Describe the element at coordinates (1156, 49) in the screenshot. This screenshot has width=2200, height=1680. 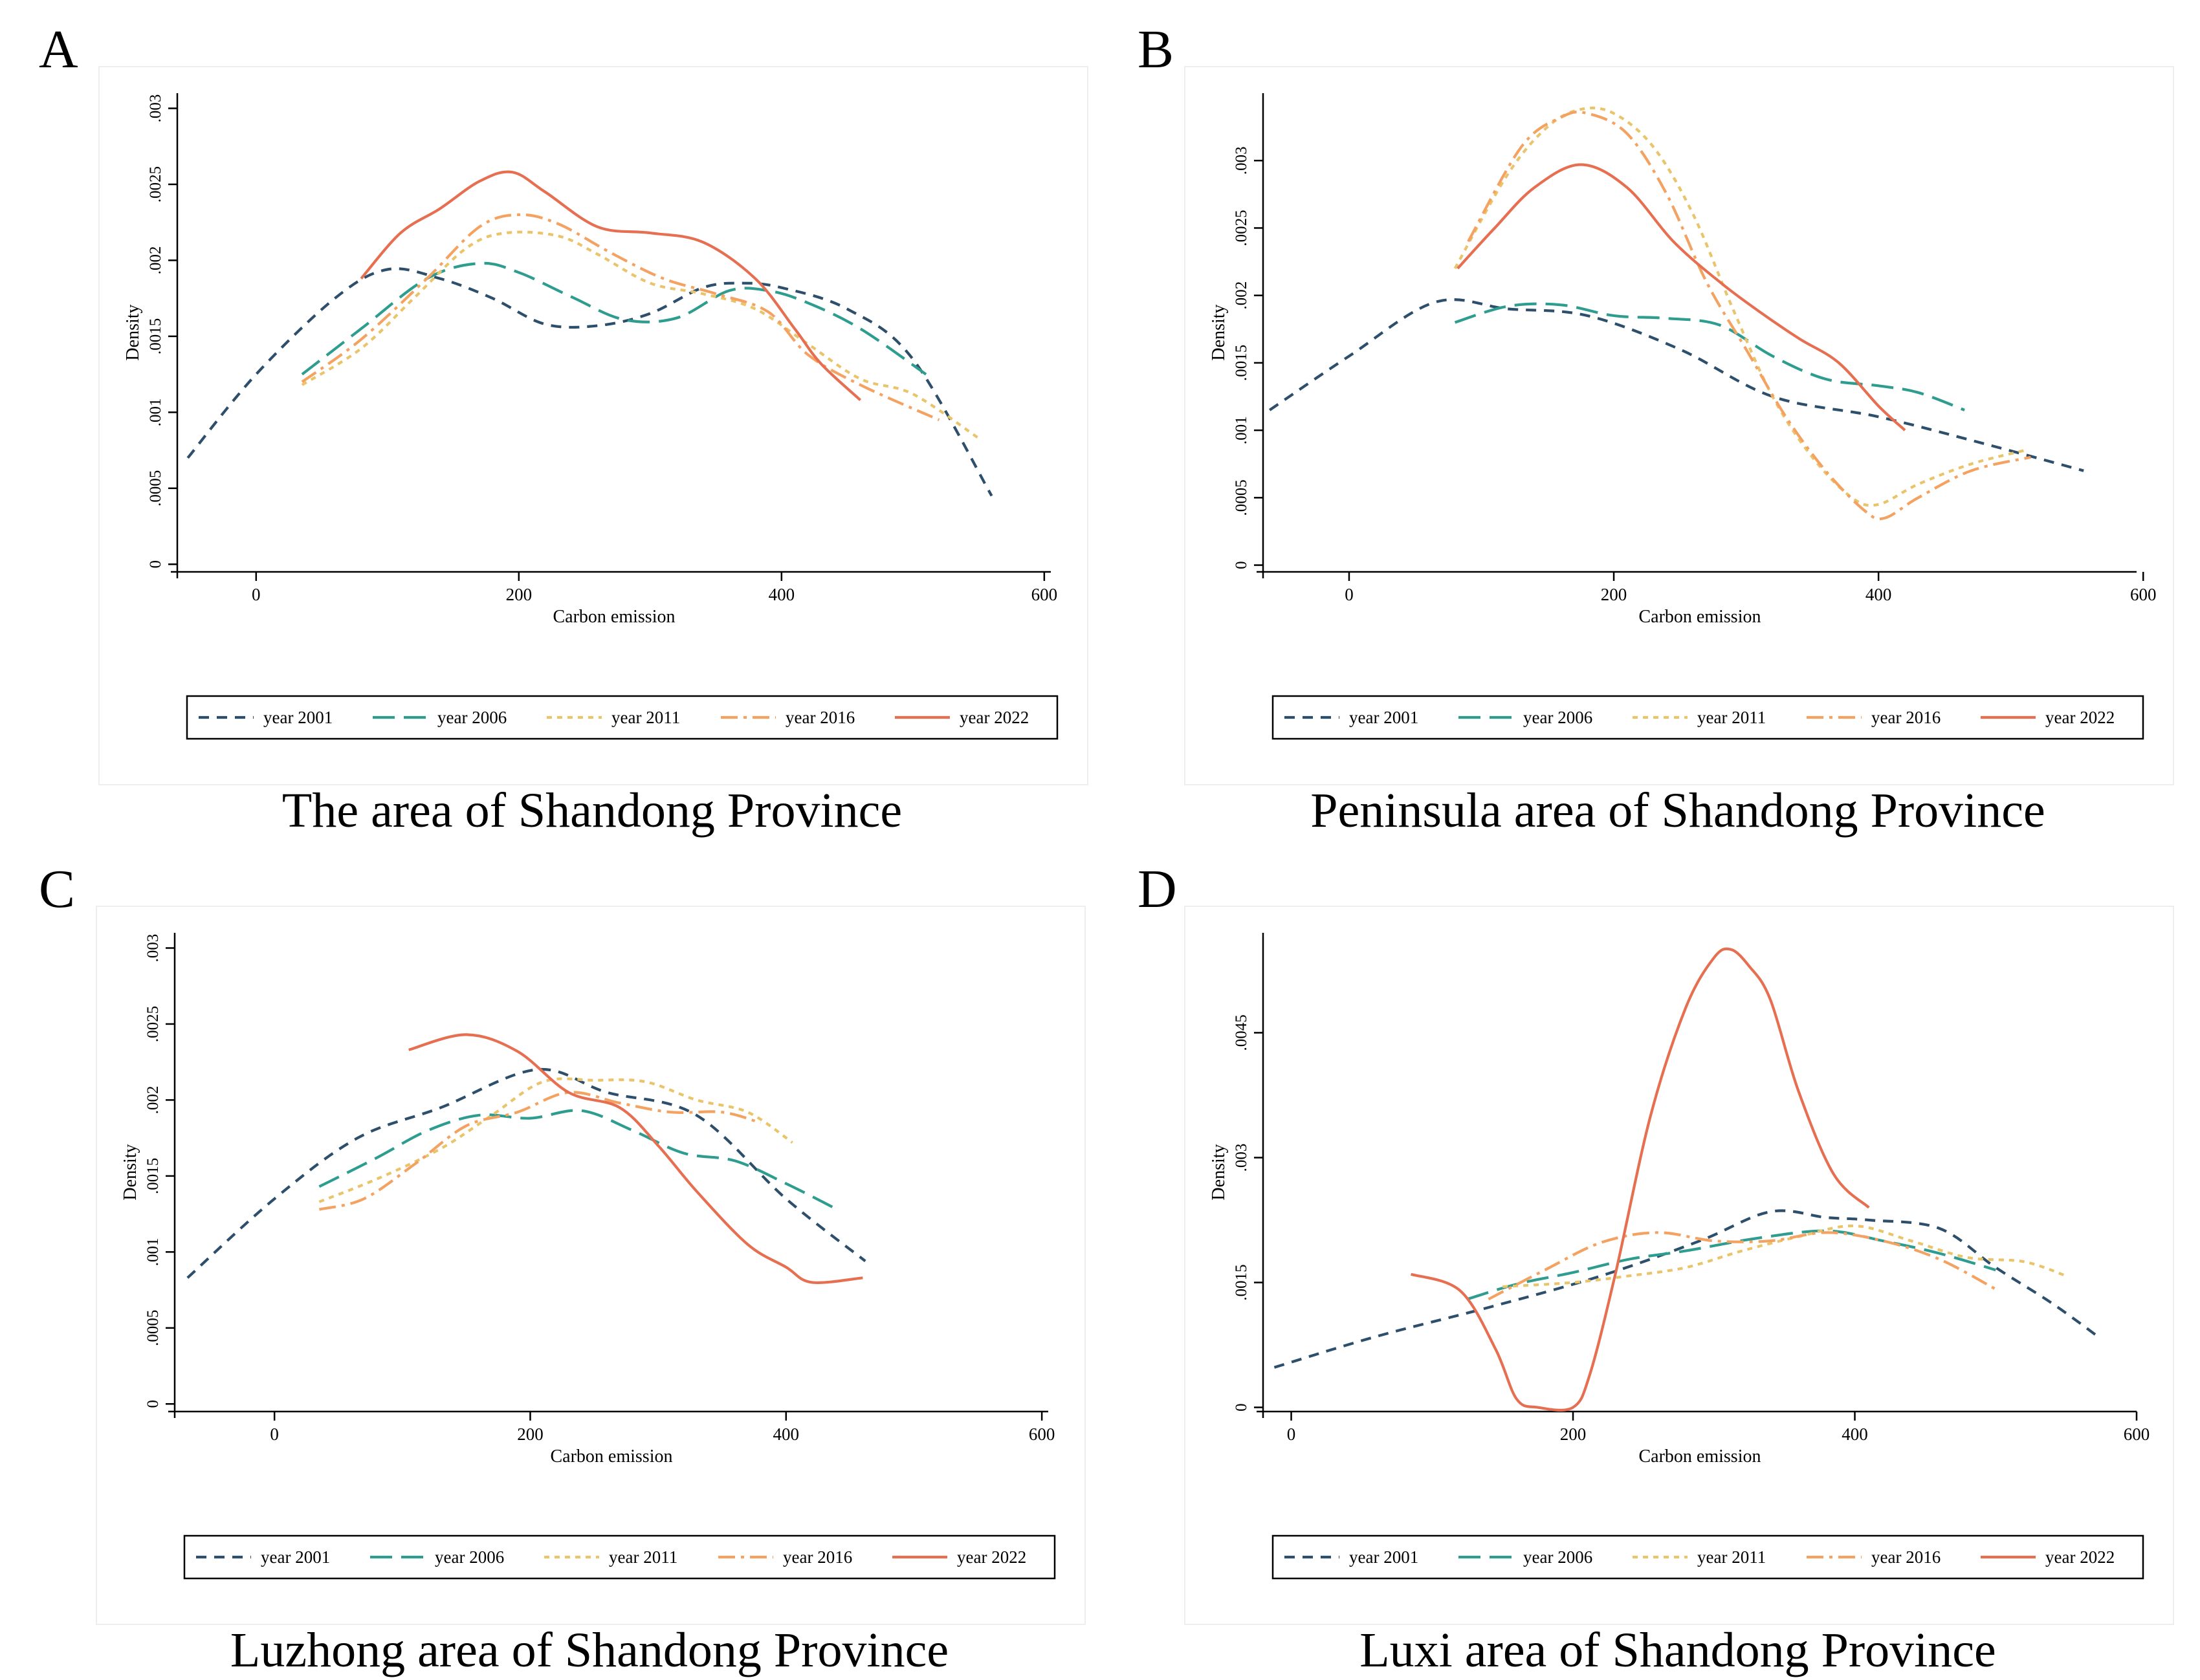
I see `panel-letter: B` at that location.